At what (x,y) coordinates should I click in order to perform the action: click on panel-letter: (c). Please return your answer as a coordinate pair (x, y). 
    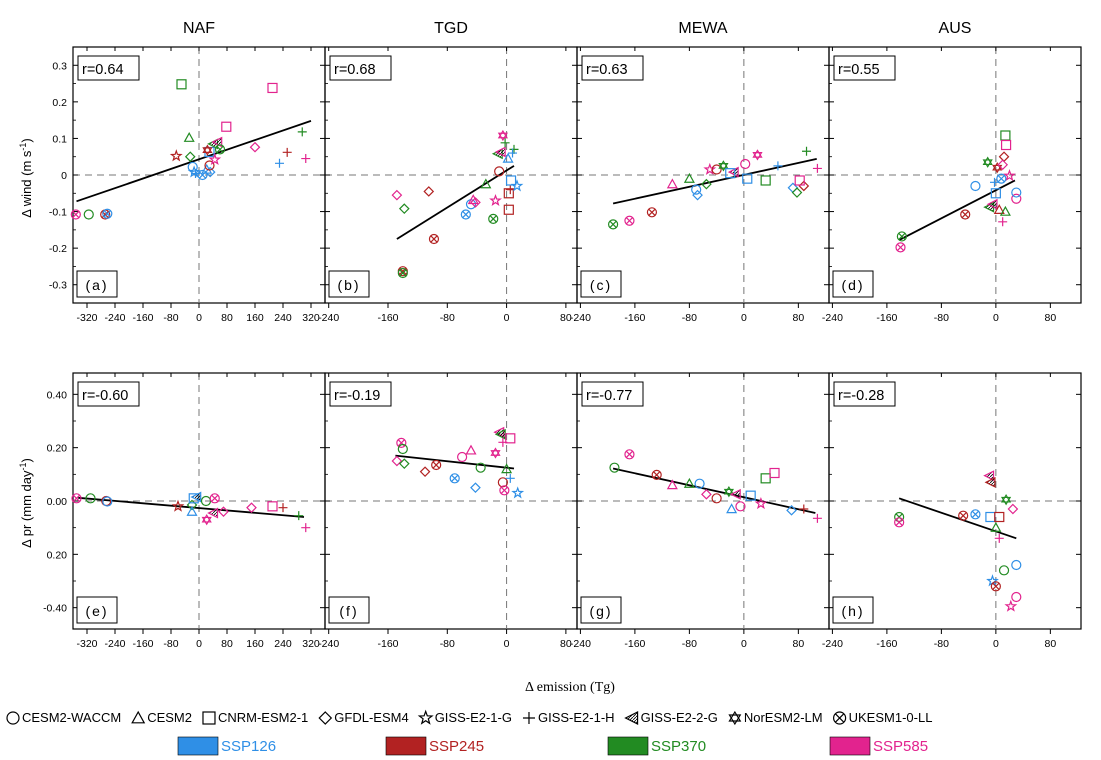
    Looking at the image, I should click on (601, 284).